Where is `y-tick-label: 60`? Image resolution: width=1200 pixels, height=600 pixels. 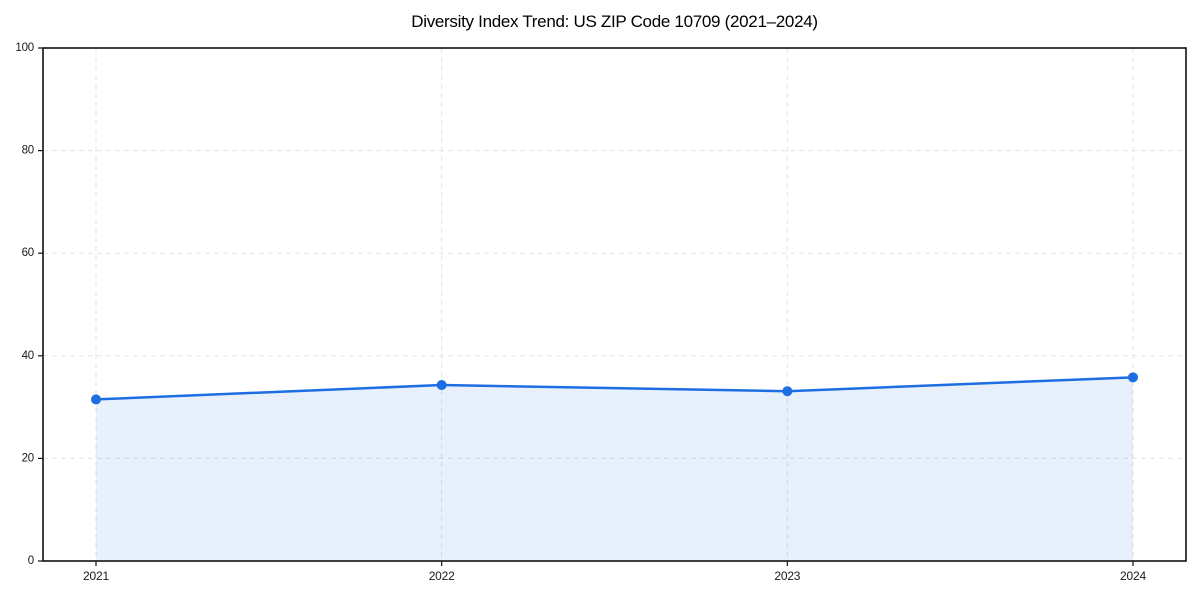
y-tick-label: 60 is located at coordinates (28, 253).